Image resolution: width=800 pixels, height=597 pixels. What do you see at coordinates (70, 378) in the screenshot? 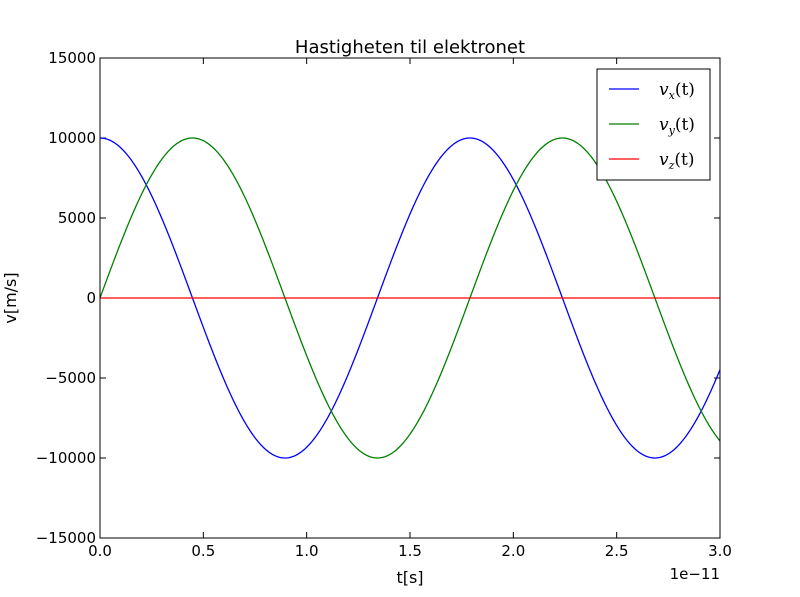
I see `y-tick-label: −5000` at bounding box center [70, 378].